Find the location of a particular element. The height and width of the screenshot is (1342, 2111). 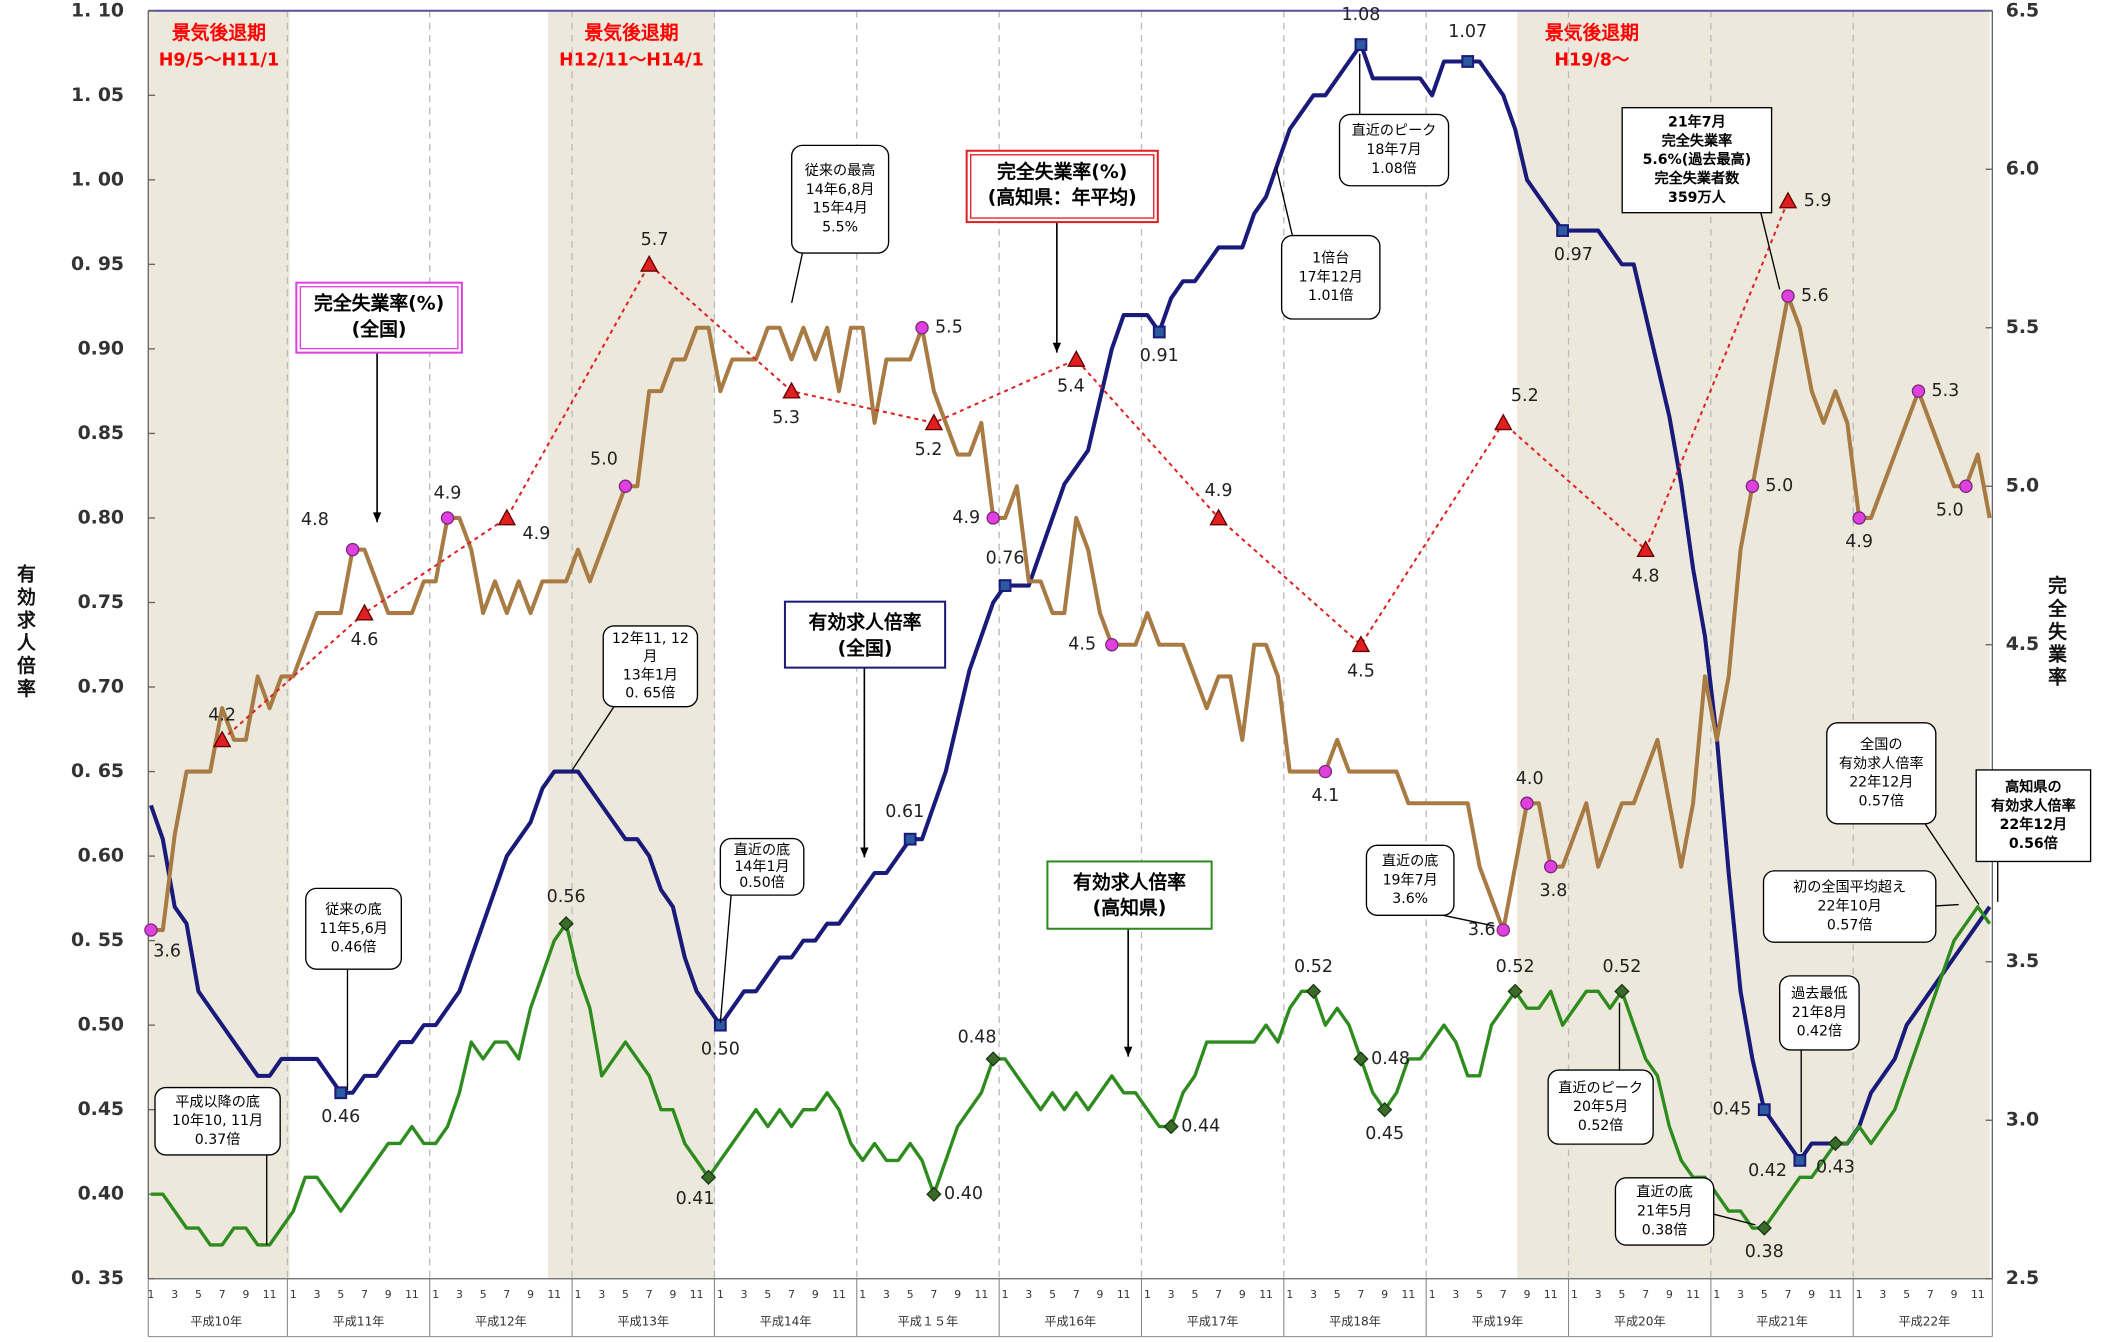

y2-tick-label: 4.5 is located at coordinates (2022, 644).